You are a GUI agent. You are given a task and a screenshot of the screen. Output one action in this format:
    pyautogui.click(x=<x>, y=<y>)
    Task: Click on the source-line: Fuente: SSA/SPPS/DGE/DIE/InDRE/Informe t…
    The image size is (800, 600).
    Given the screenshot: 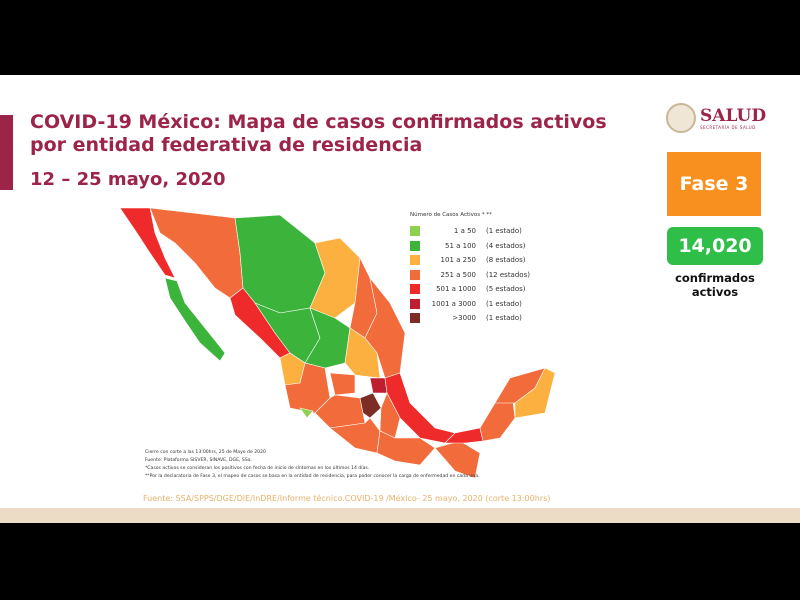 What is the action you would take?
    pyautogui.click(x=347, y=498)
    